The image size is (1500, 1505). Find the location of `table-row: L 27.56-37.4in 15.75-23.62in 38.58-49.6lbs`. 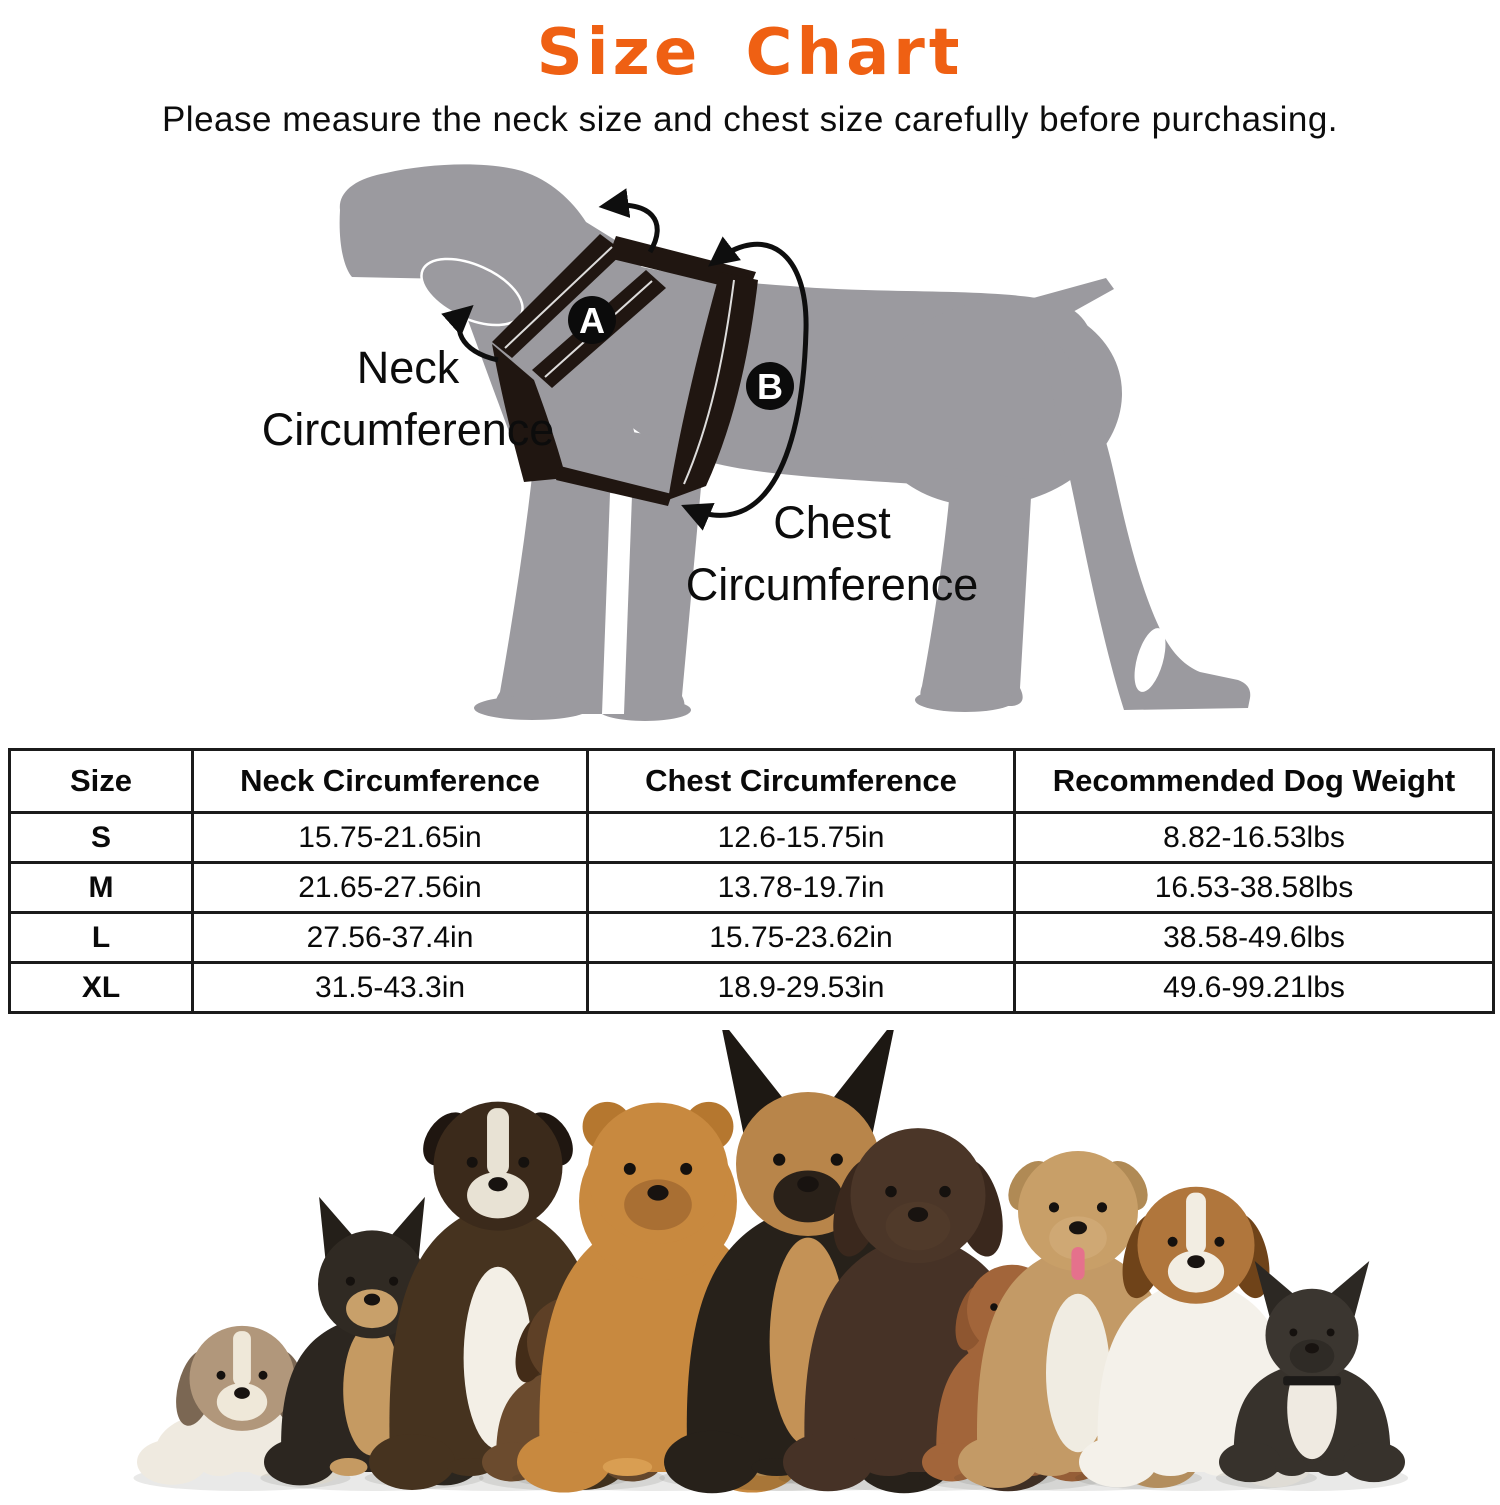

table-row: L 27.56-37.4in 15.75-23.62in 38.58-49.6lbs is located at coordinates (751, 937).